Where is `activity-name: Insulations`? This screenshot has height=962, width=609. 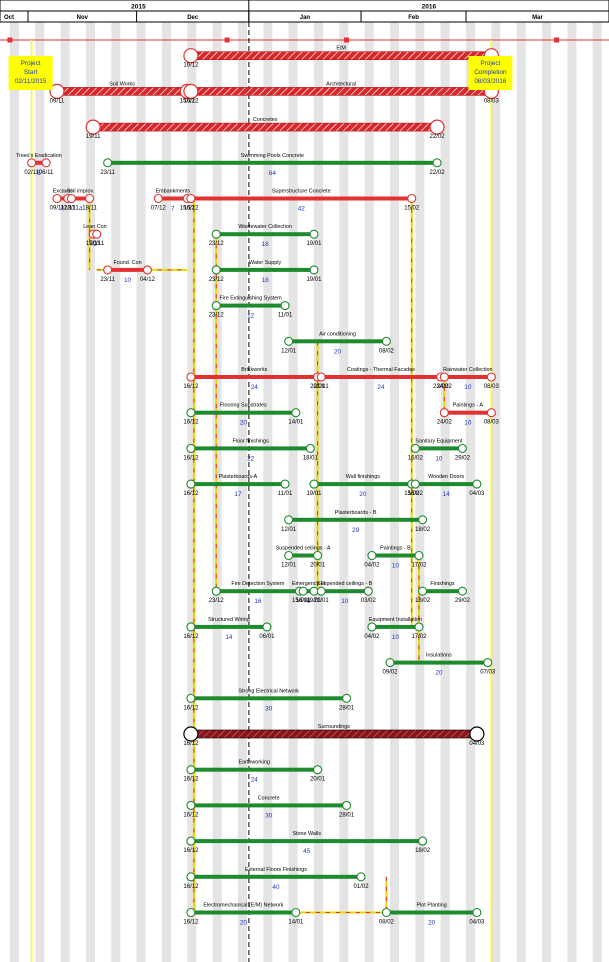 activity-name: Insulations is located at coordinates (439, 656).